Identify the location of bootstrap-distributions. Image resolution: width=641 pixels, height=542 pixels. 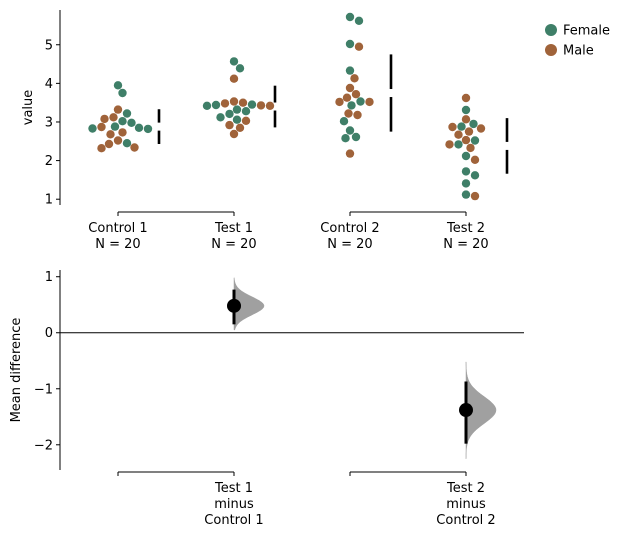
(365, 368).